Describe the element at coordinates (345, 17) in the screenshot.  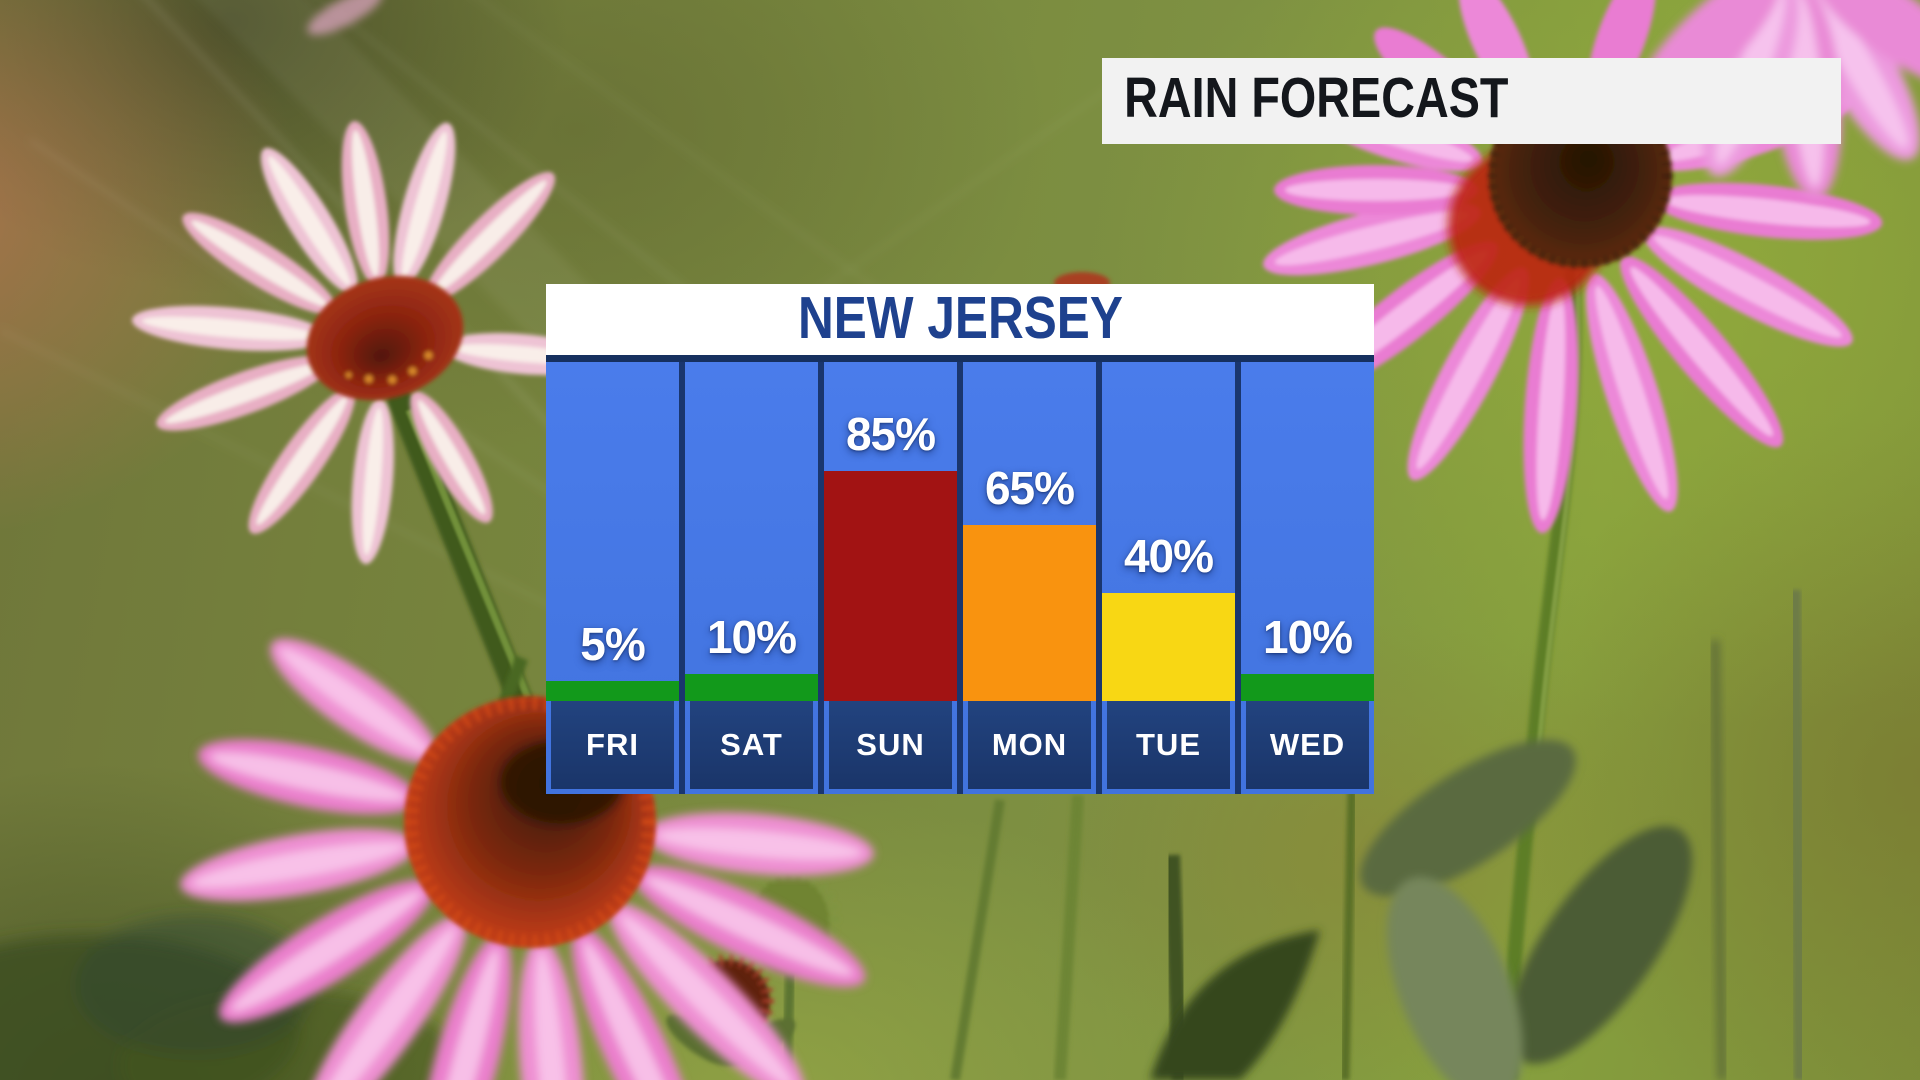
I see `stray-petal-top` at that location.